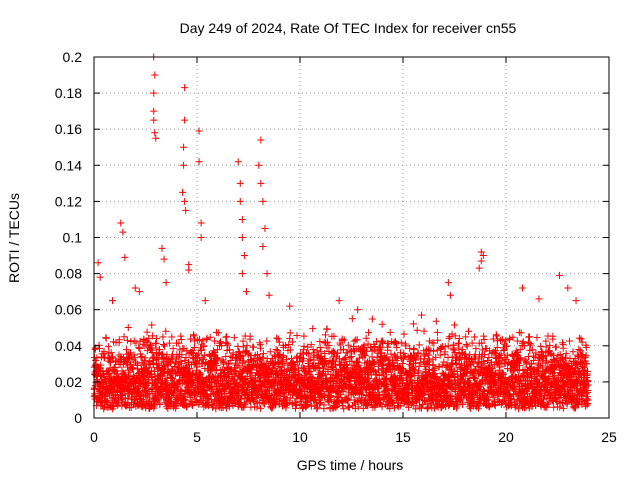  Describe the element at coordinates (73, 57) in the screenshot. I see `y-tick-label: 0.2` at that location.